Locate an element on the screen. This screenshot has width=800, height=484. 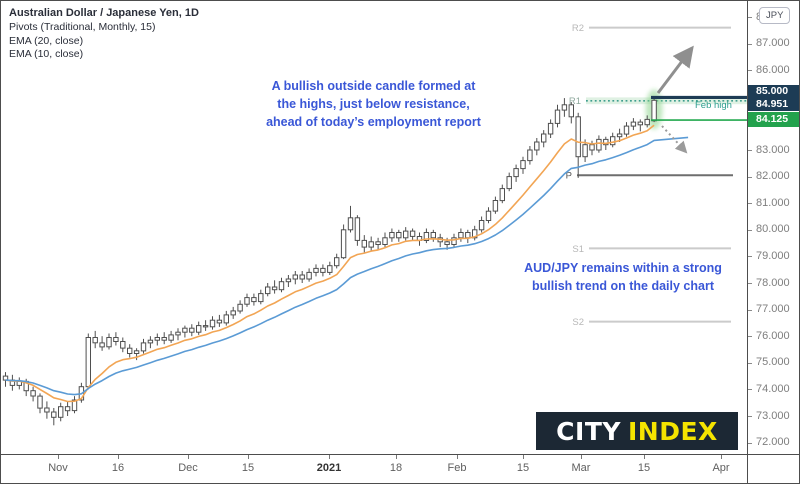
indicator-ema10: EMA (10, close) is located at coordinates (46, 54).